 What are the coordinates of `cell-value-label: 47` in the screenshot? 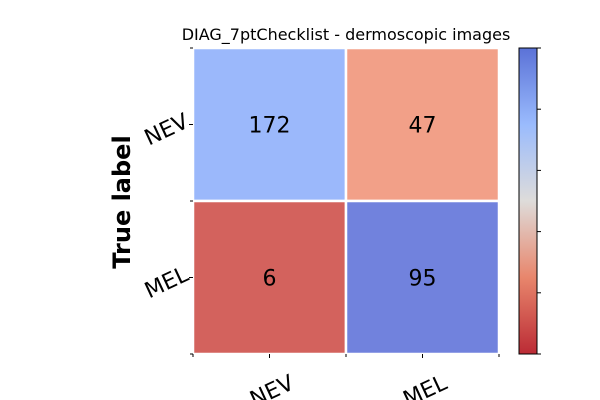 It's located at (423, 126).